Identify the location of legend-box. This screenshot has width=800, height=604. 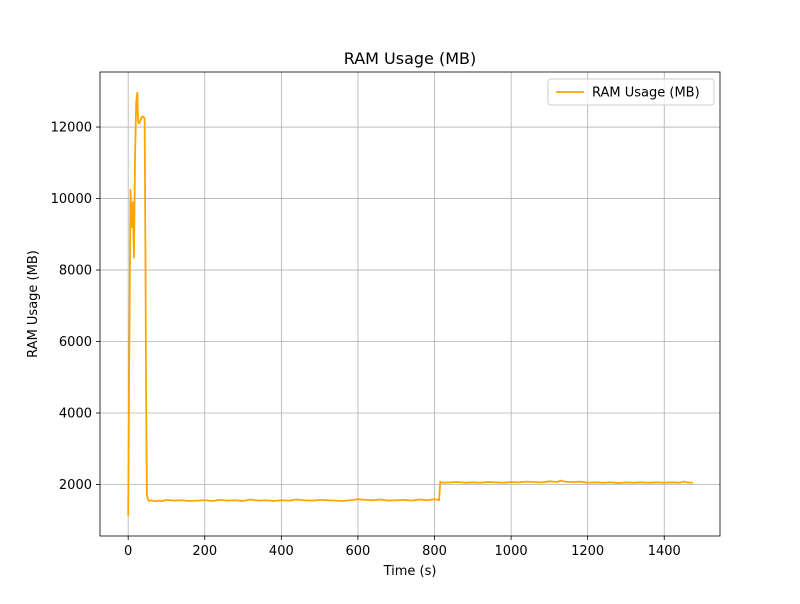
(631, 92).